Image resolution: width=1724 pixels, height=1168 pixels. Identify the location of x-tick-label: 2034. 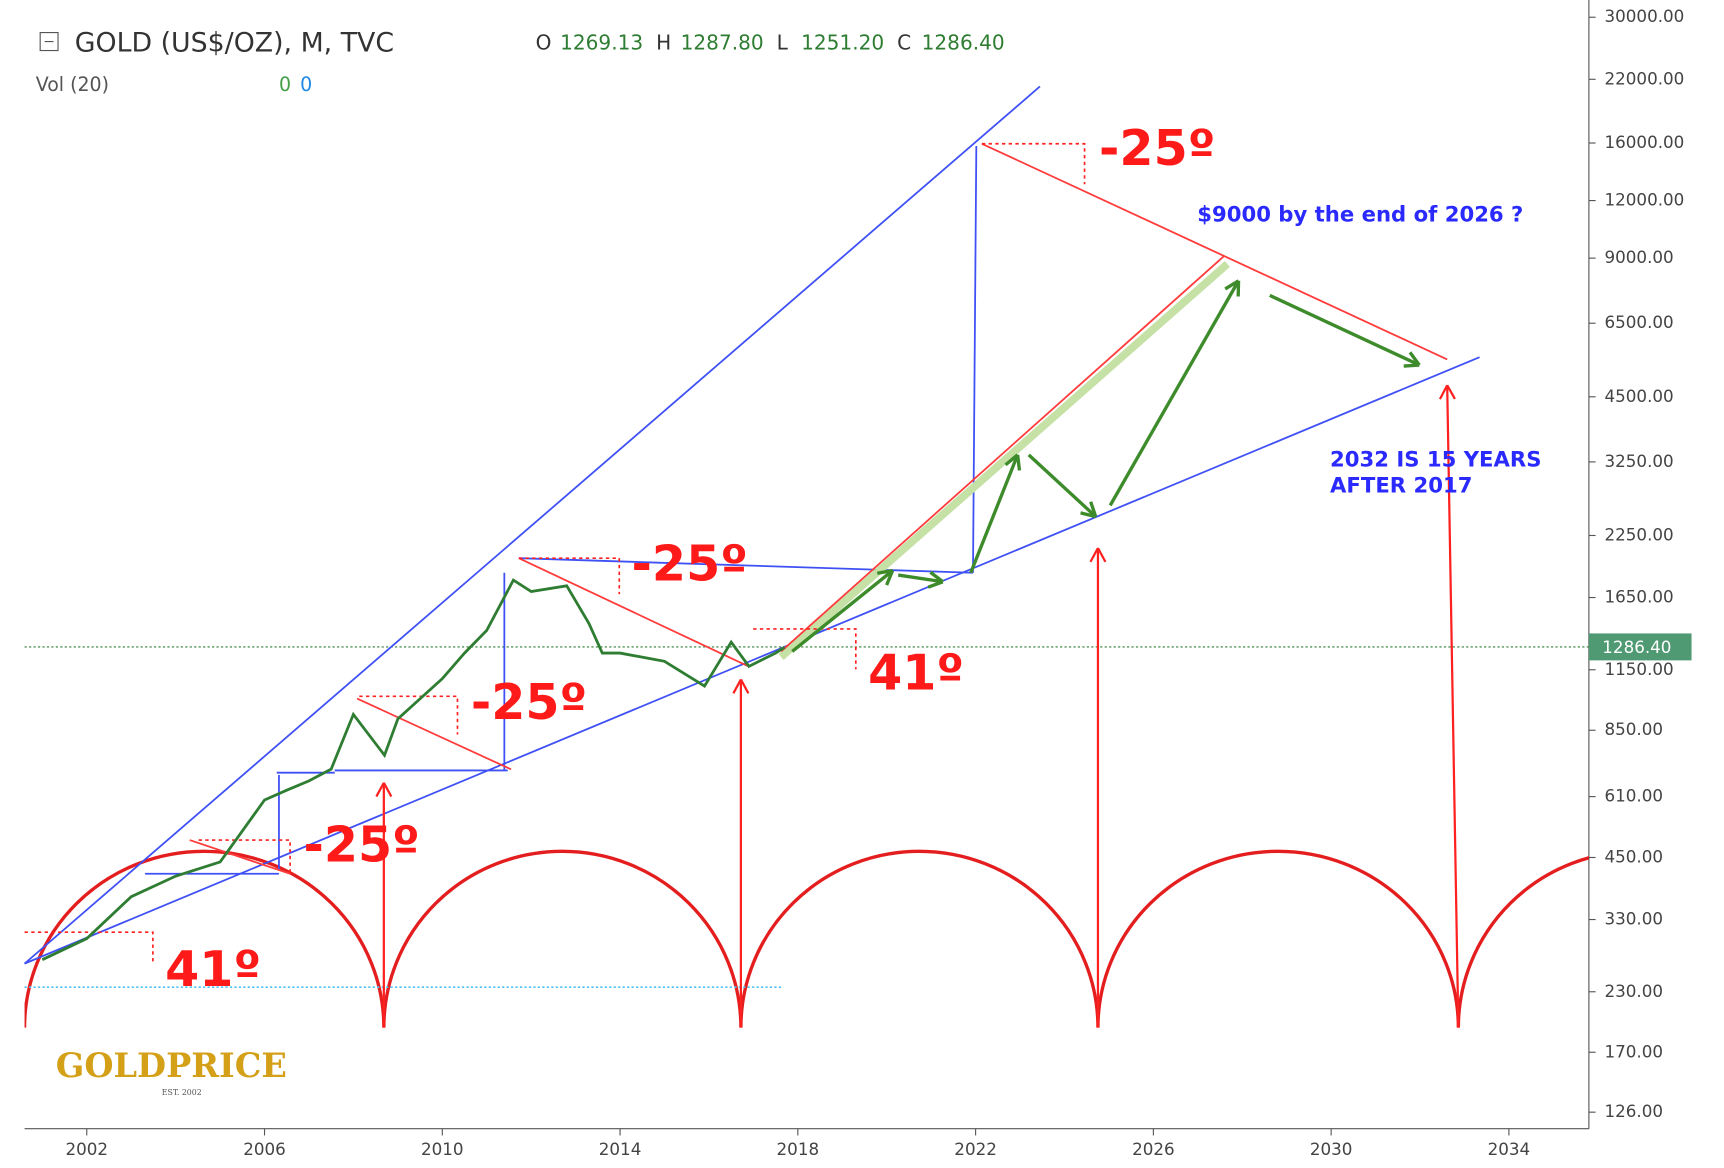
(1509, 1149).